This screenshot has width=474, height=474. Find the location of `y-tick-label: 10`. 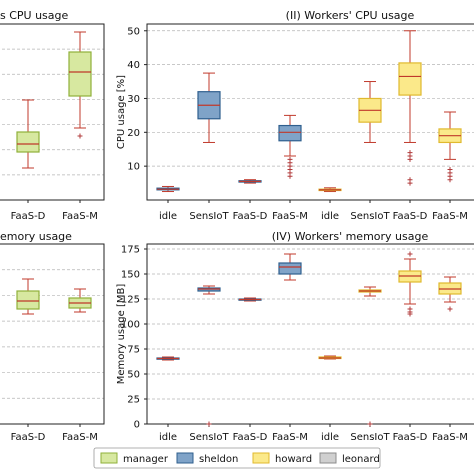

y-tick-label: 10 is located at coordinates (133, 167).